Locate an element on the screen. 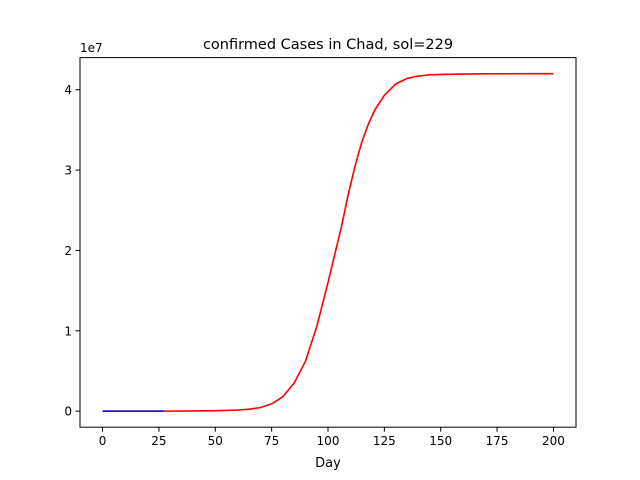 This screenshot has height=480, width=640. x-tick-label: 100 is located at coordinates (328, 441).